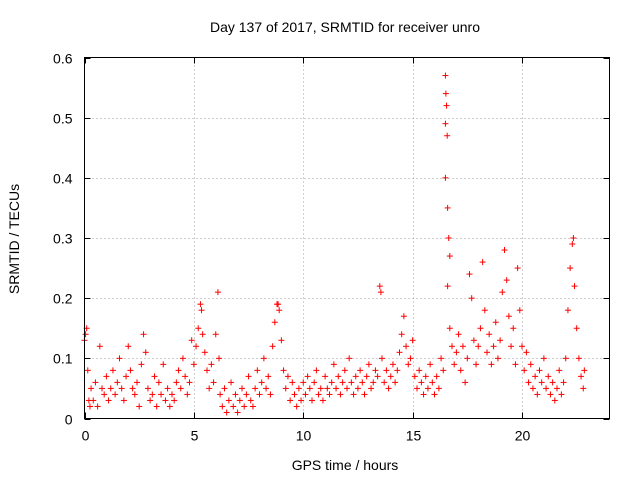  I want to click on y-tick-label: 0.5, so click(63, 119).